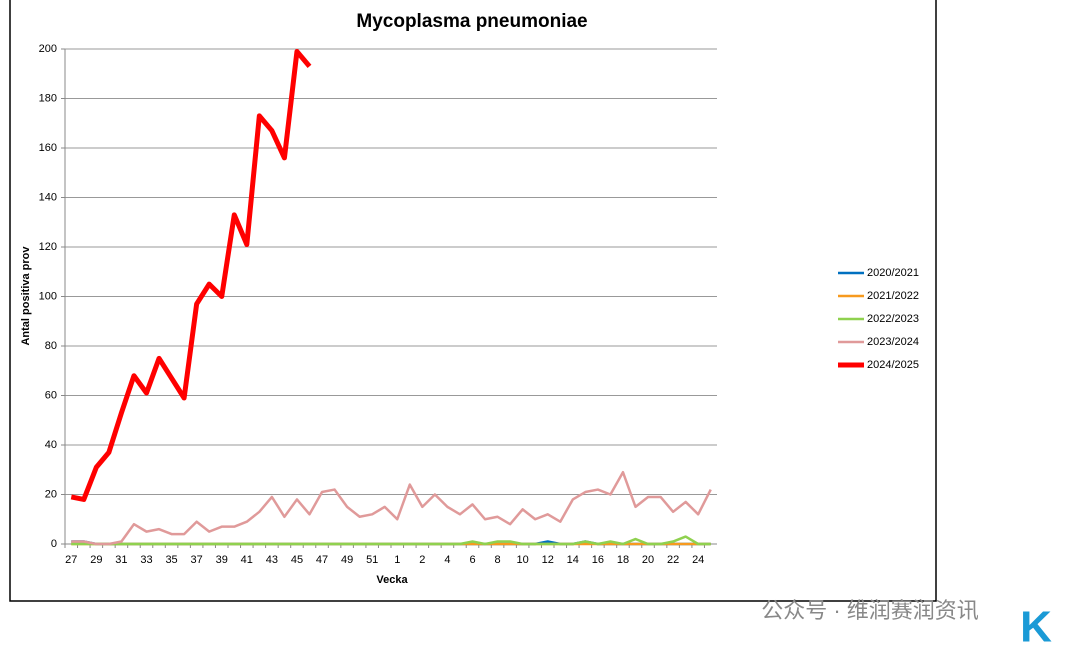  Describe the element at coordinates (48, 296) in the screenshot. I see `y-tick-label: 100` at that location.